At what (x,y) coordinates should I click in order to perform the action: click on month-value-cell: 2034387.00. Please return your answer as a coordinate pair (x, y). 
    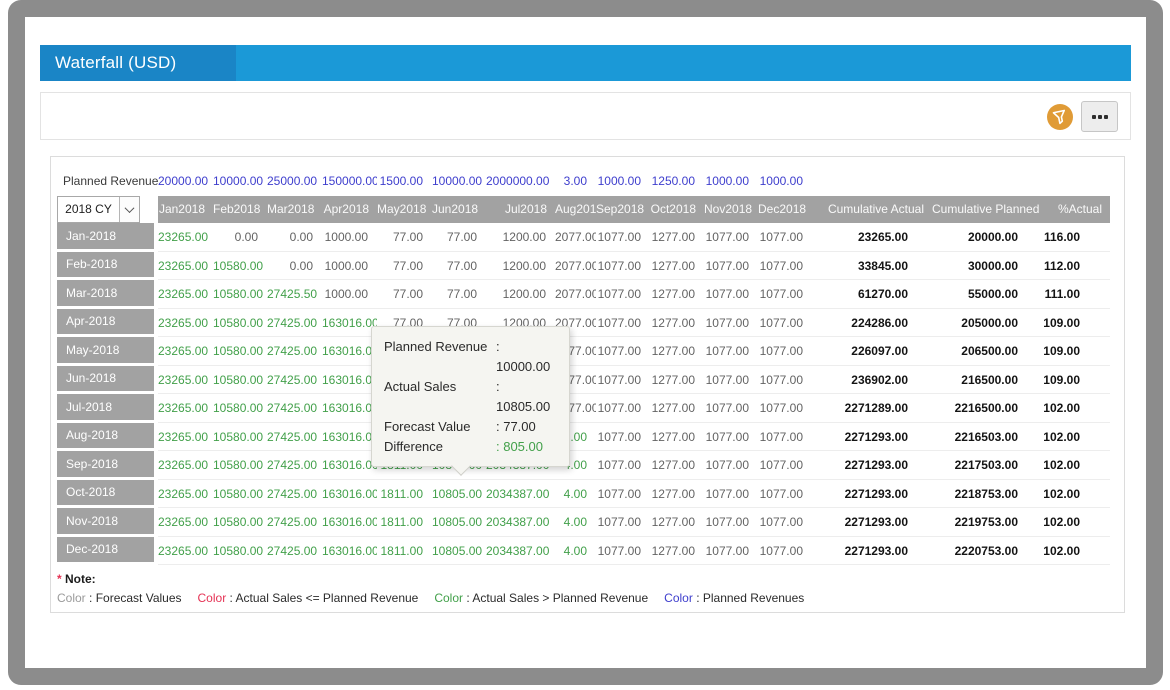
    Looking at the image, I should click on (520, 494).